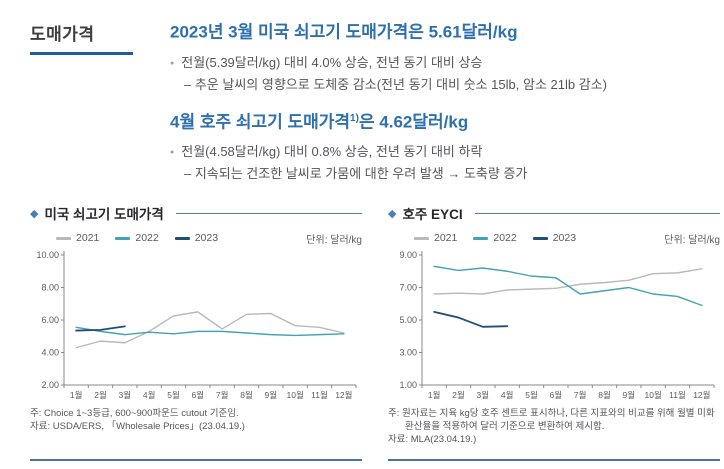 The width and height of the screenshot is (724, 469). I want to click on headline-au-suffix: 은 4.62달러/kg, so click(413, 122).